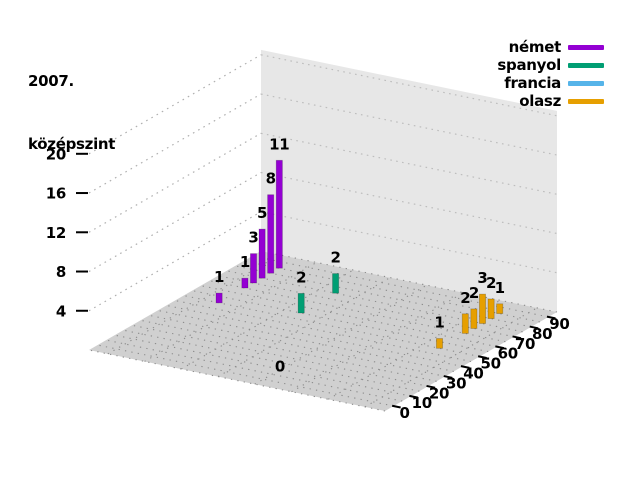  I want to click on x-tick-label: 30, so click(456, 383).